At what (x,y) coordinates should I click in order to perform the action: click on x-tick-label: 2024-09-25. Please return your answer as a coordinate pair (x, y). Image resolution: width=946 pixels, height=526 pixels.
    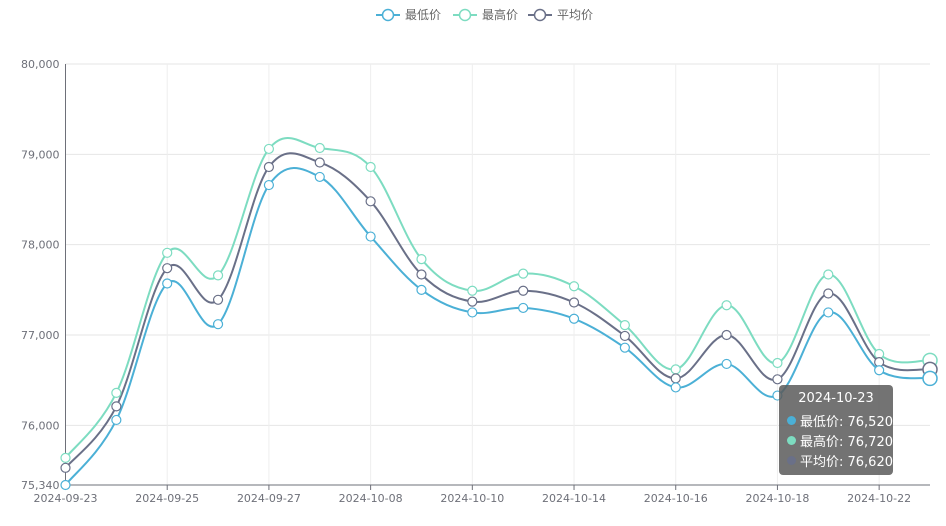
    Looking at the image, I should click on (167, 498).